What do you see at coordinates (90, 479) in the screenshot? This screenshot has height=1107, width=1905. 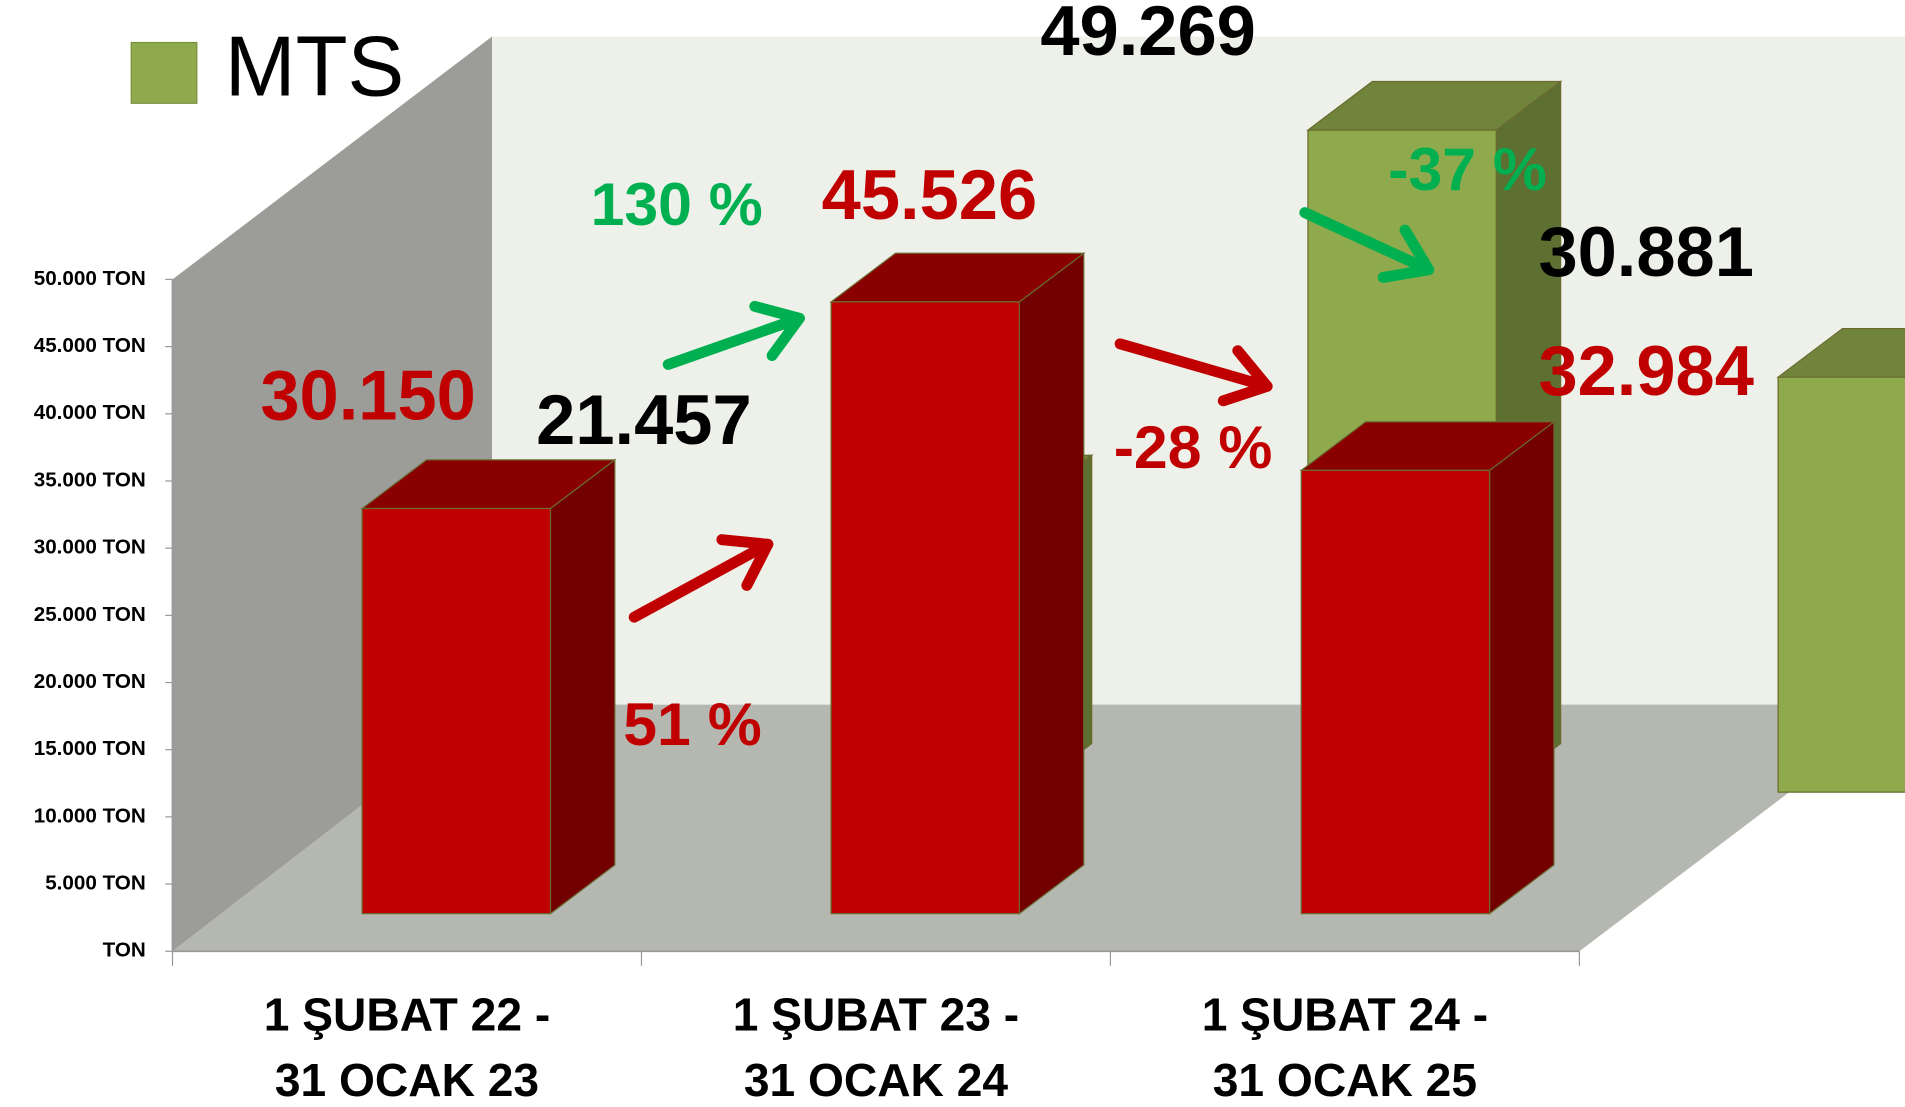 I see `y-tick-label: 35.000 TON` at bounding box center [90, 479].